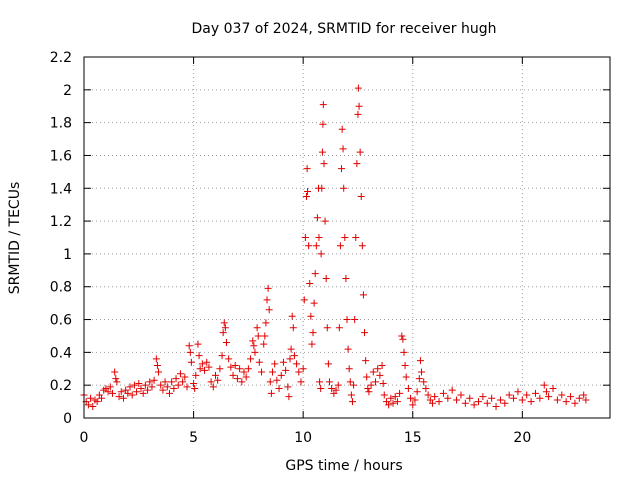 The image size is (640, 480). Describe the element at coordinates (413, 438) in the screenshot. I see `x-tick-label: 15` at that location.